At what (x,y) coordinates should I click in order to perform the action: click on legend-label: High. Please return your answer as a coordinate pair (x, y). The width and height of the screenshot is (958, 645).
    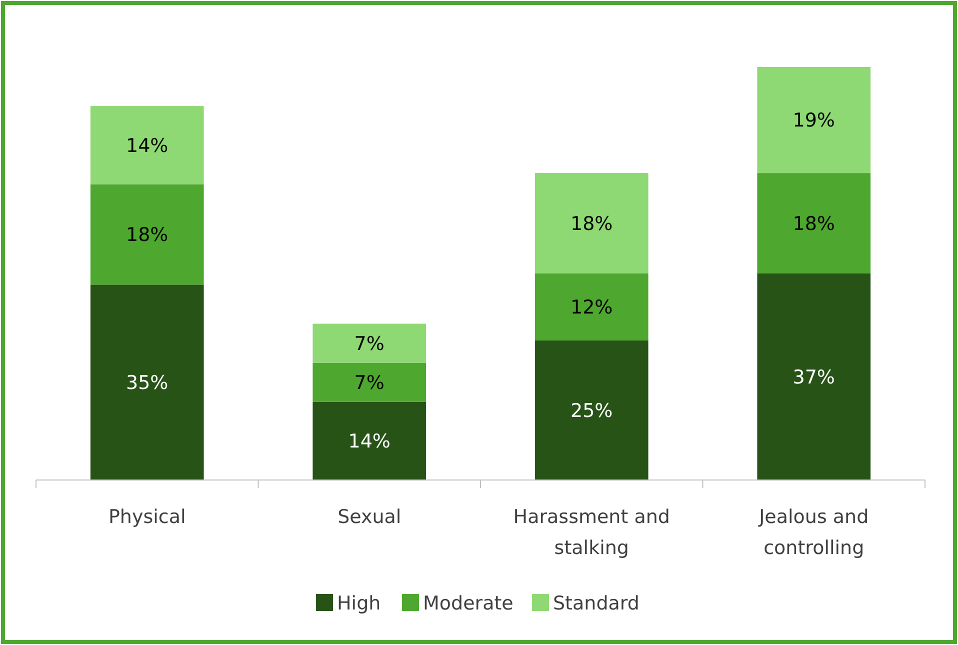
    Looking at the image, I should click on (359, 603).